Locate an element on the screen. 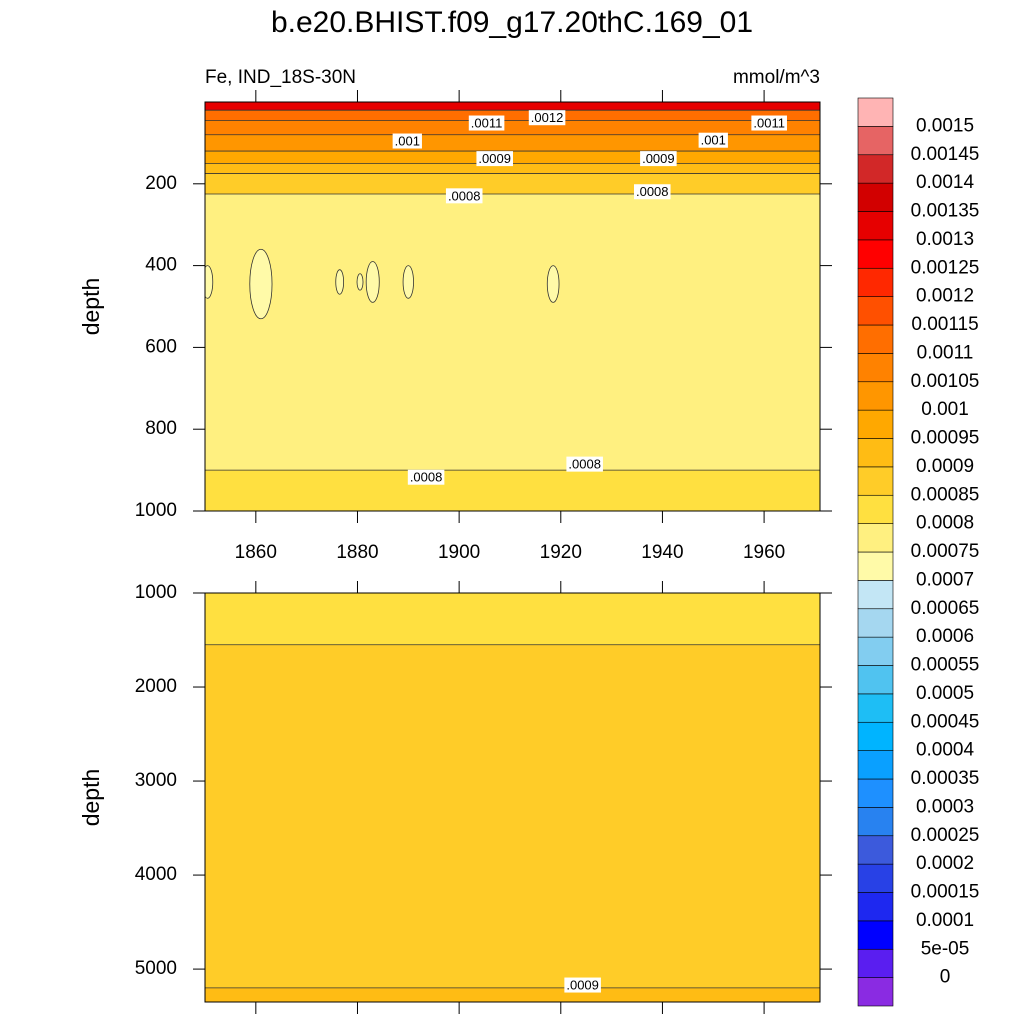 The image size is (1024, 1029). colorbar-label: 0.00025 is located at coordinates (945, 835).